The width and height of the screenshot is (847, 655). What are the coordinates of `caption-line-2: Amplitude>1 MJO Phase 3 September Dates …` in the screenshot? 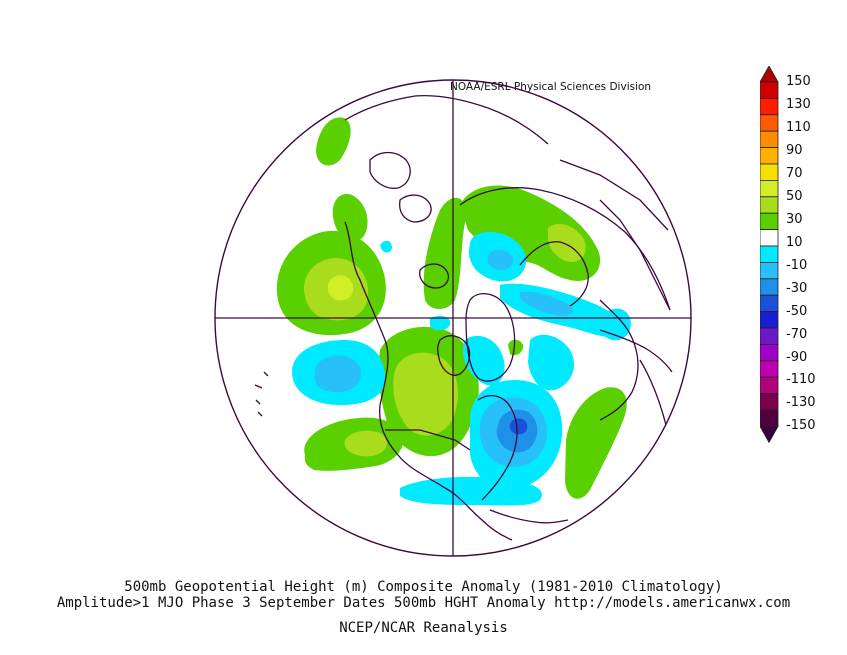 It's located at (423, 603).